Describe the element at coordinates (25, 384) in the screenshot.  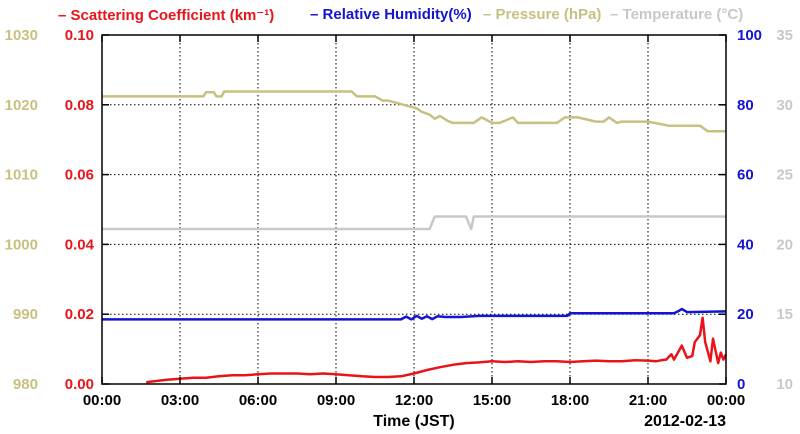
I see `pressure-tick-label: 980` at that location.